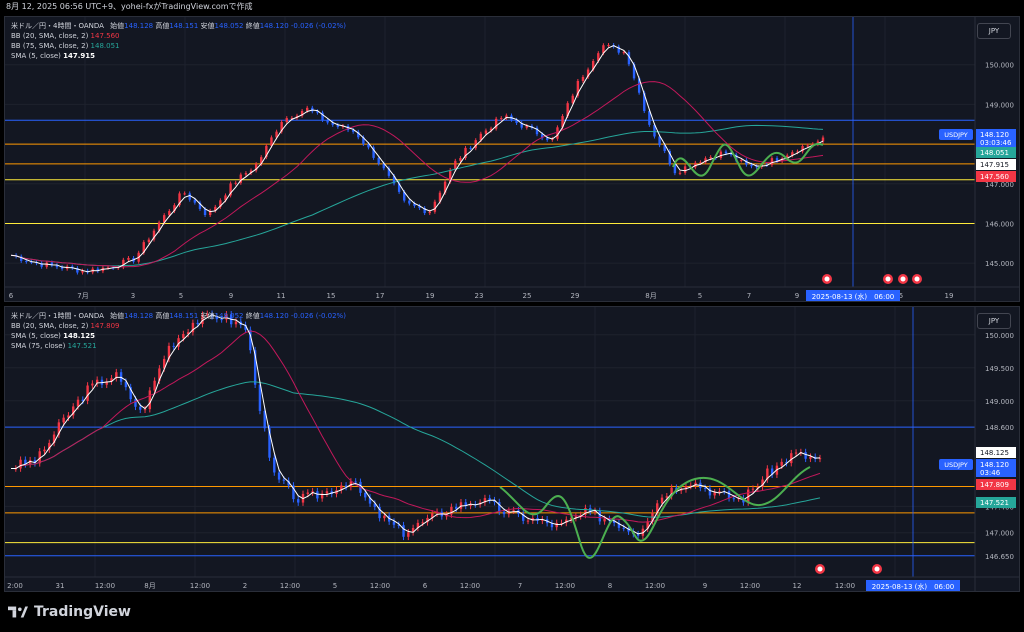 This screenshot has height=632, width=1024. Describe the element at coordinates (178, 56) in the screenshot. I see `indicator-sma5: SMA (5, close) 147.915` at that location.